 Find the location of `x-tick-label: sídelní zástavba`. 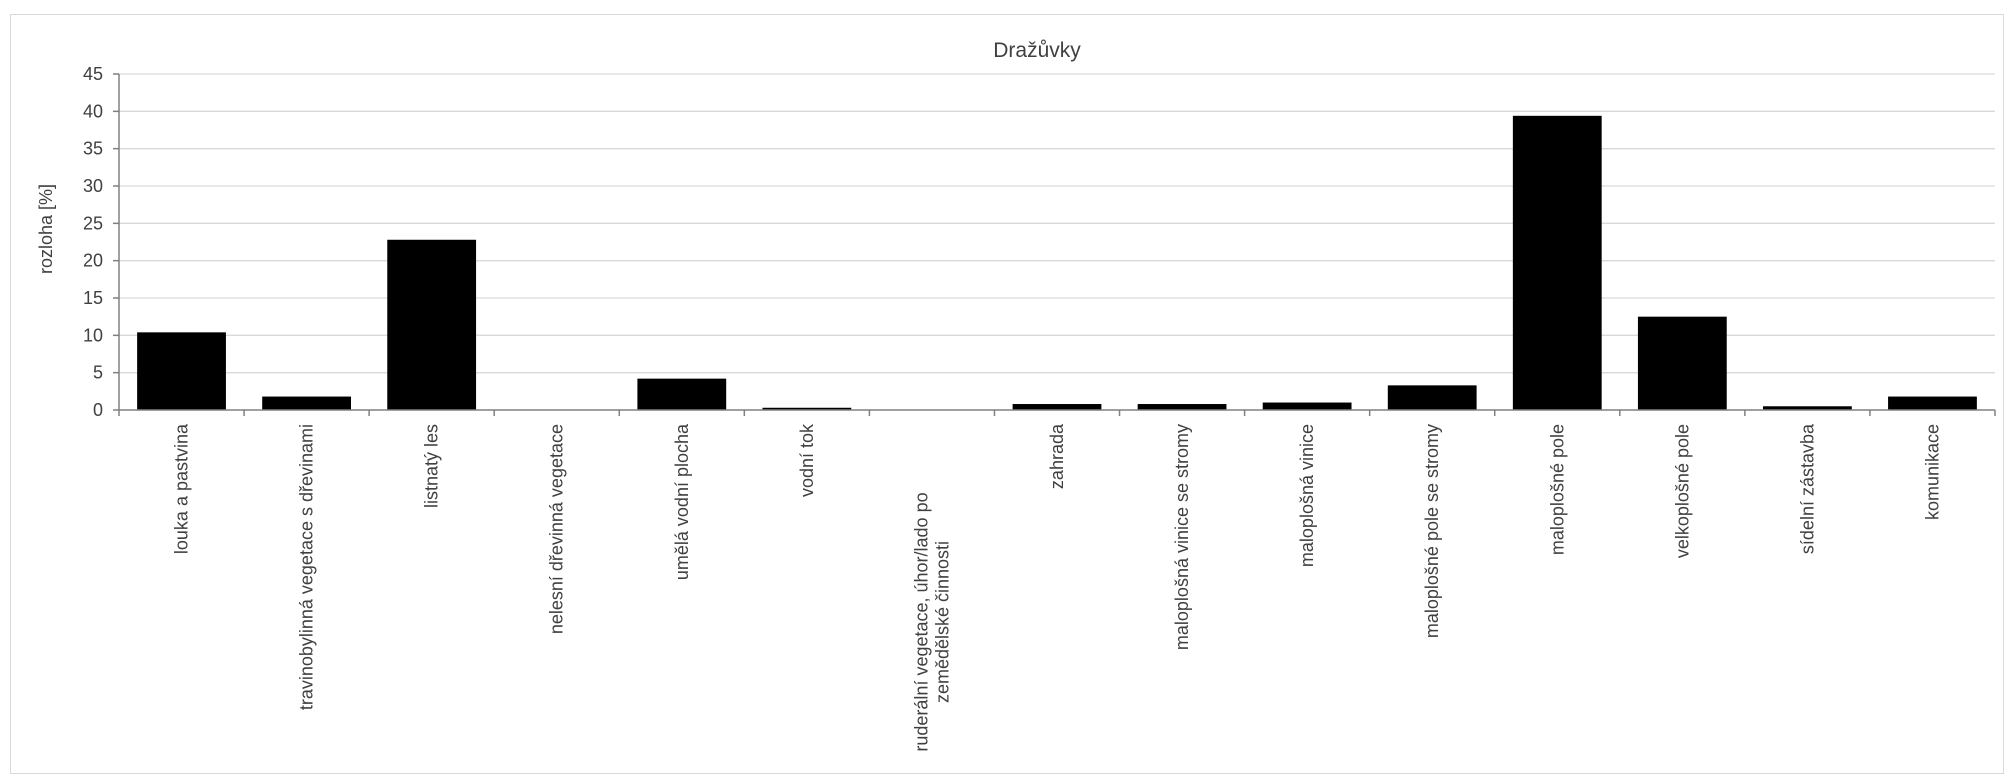

x-tick-label: sídelní zástavba is located at coordinates (1807, 488).